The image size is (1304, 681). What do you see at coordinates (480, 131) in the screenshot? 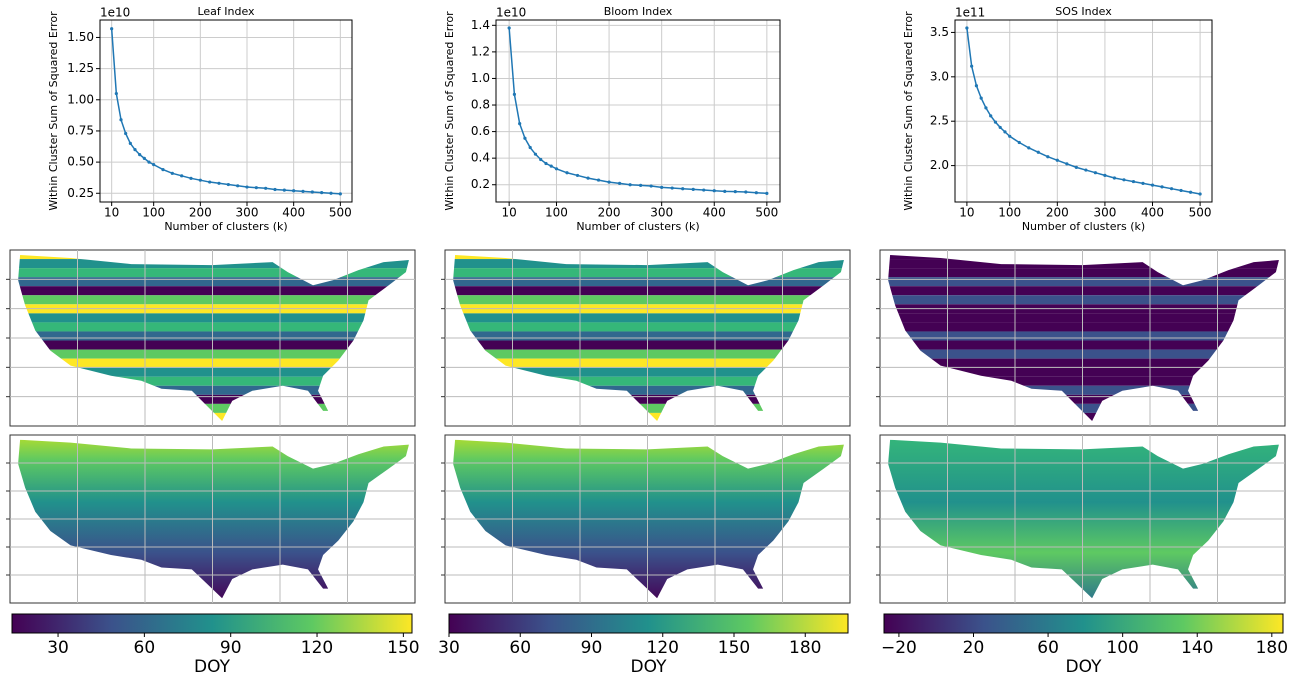
I see `y-tick-label: 0.6` at bounding box center [480, 131].